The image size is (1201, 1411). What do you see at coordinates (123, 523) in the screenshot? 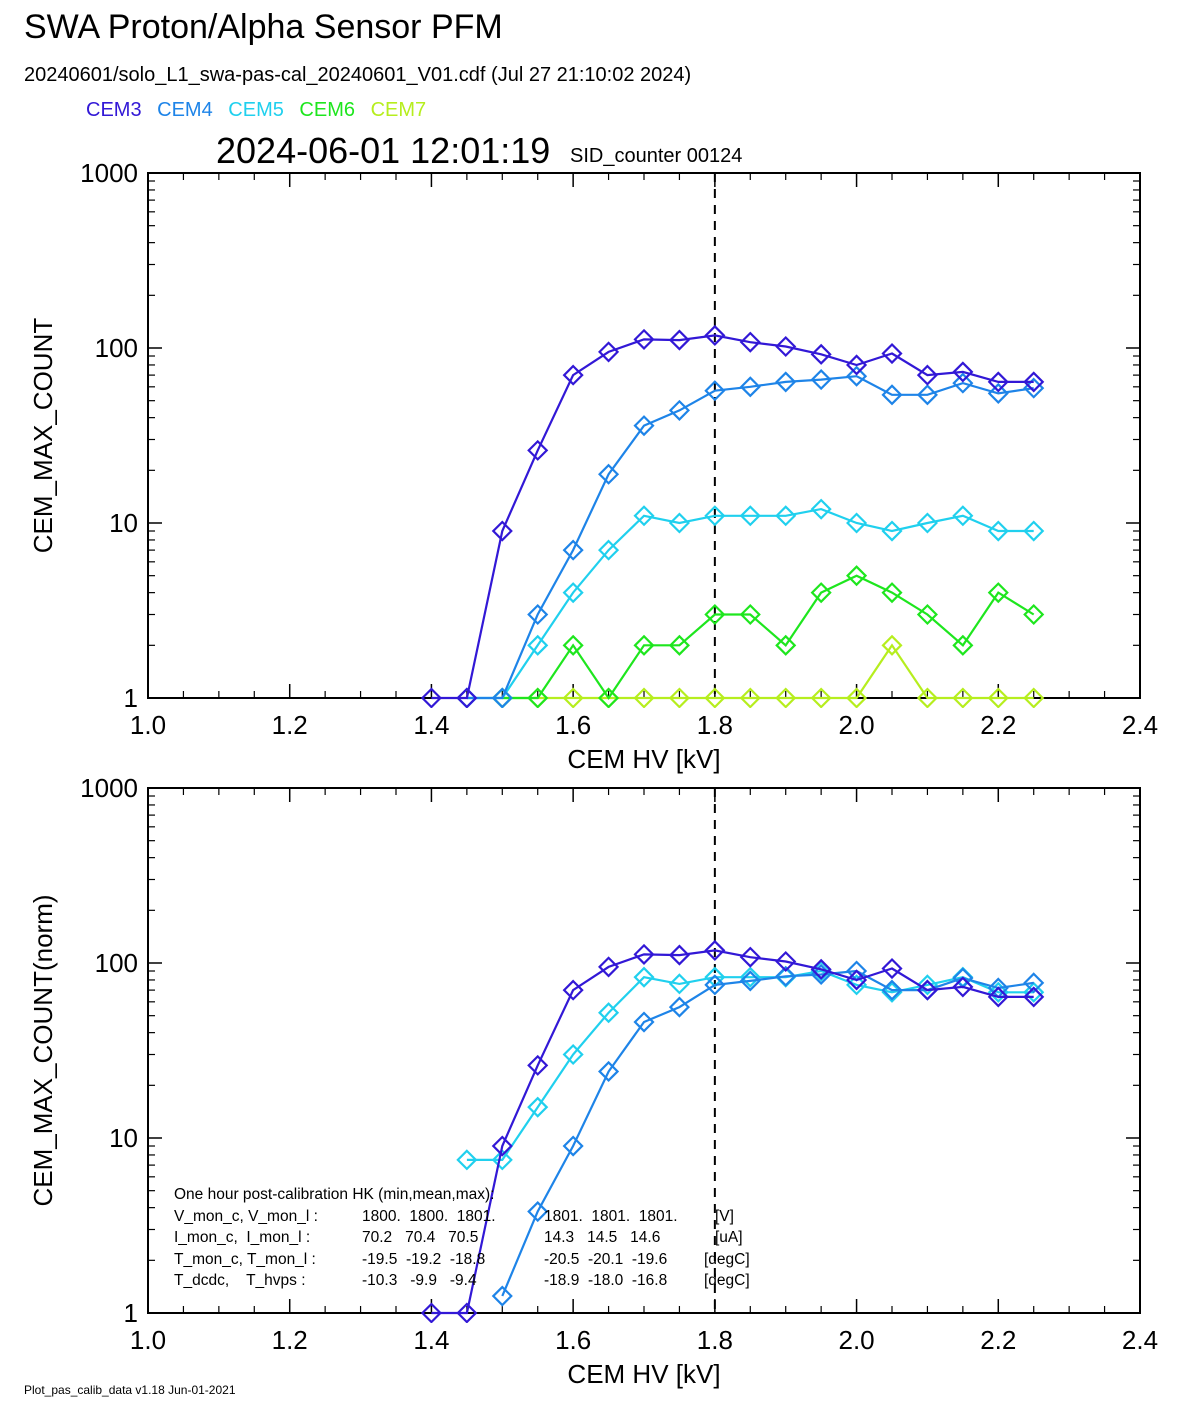
I see `y-tick-label: 10` at bounding box center [123, 523].